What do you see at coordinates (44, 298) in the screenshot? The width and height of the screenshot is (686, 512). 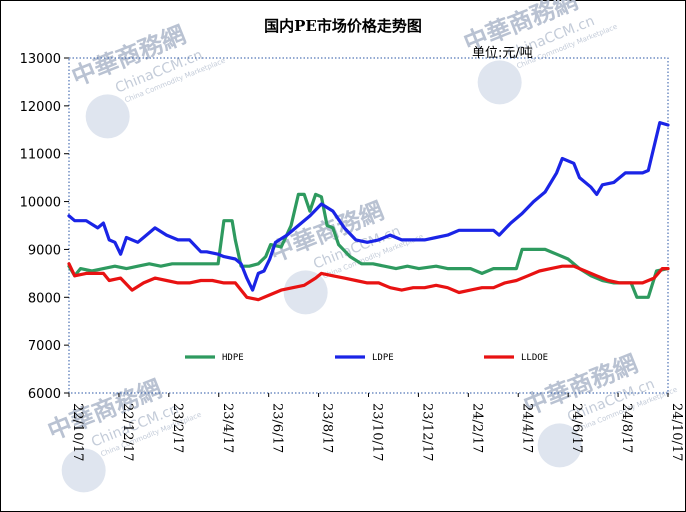 I see `y-tick-label: 8000` at bounding box center [44, 298].